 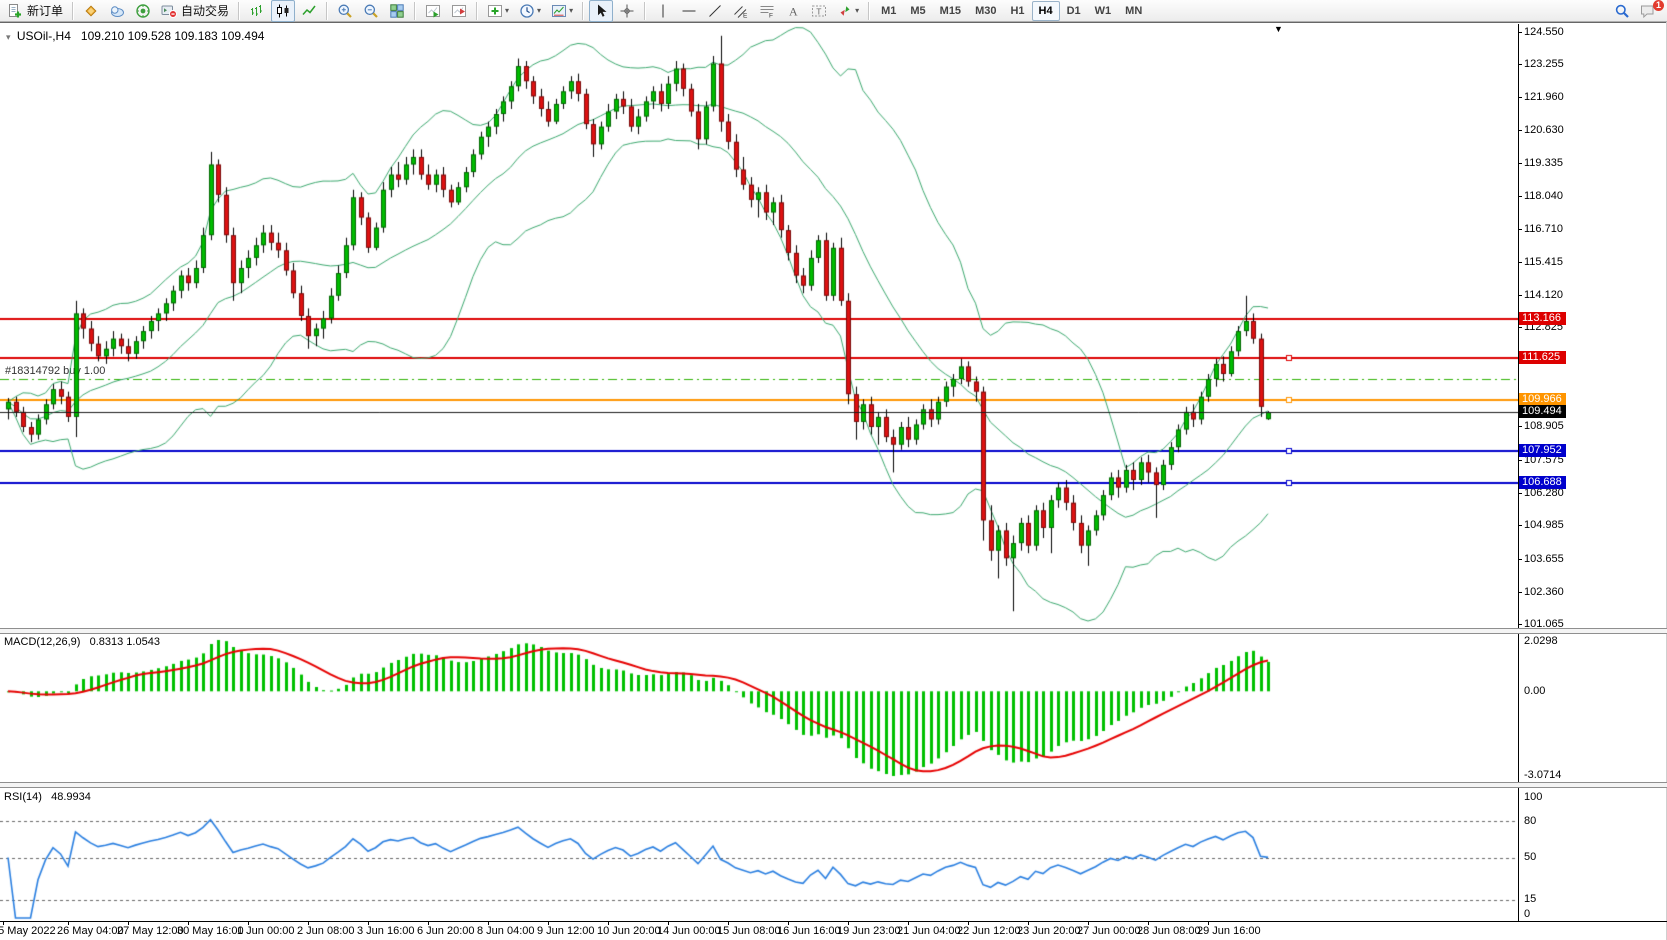 I want to click on zoom-in-button, so click(x=345, y=11).